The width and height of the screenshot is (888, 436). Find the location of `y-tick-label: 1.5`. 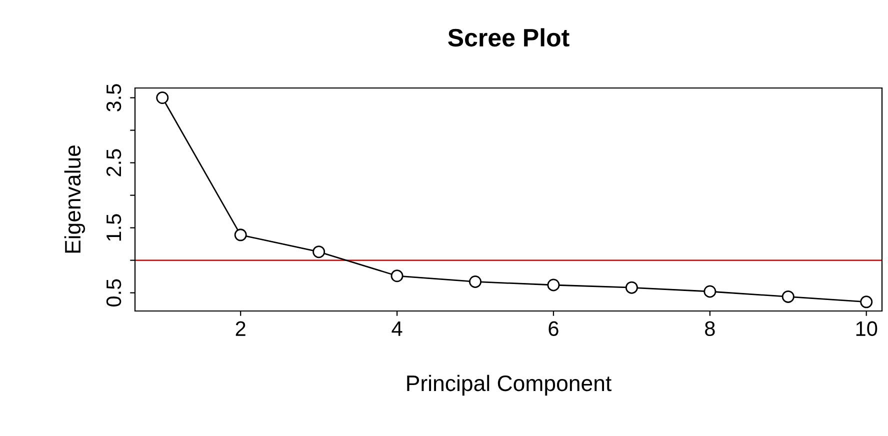

y-tick-label: 1.5 is located at coordinates (114, 227).